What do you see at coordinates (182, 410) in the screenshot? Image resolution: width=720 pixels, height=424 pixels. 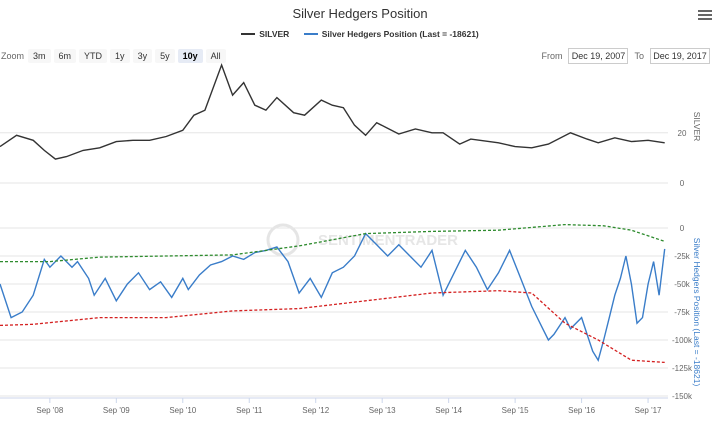 I see `x-tick-label-2: Sep '10` at bounding box center [182, 410].